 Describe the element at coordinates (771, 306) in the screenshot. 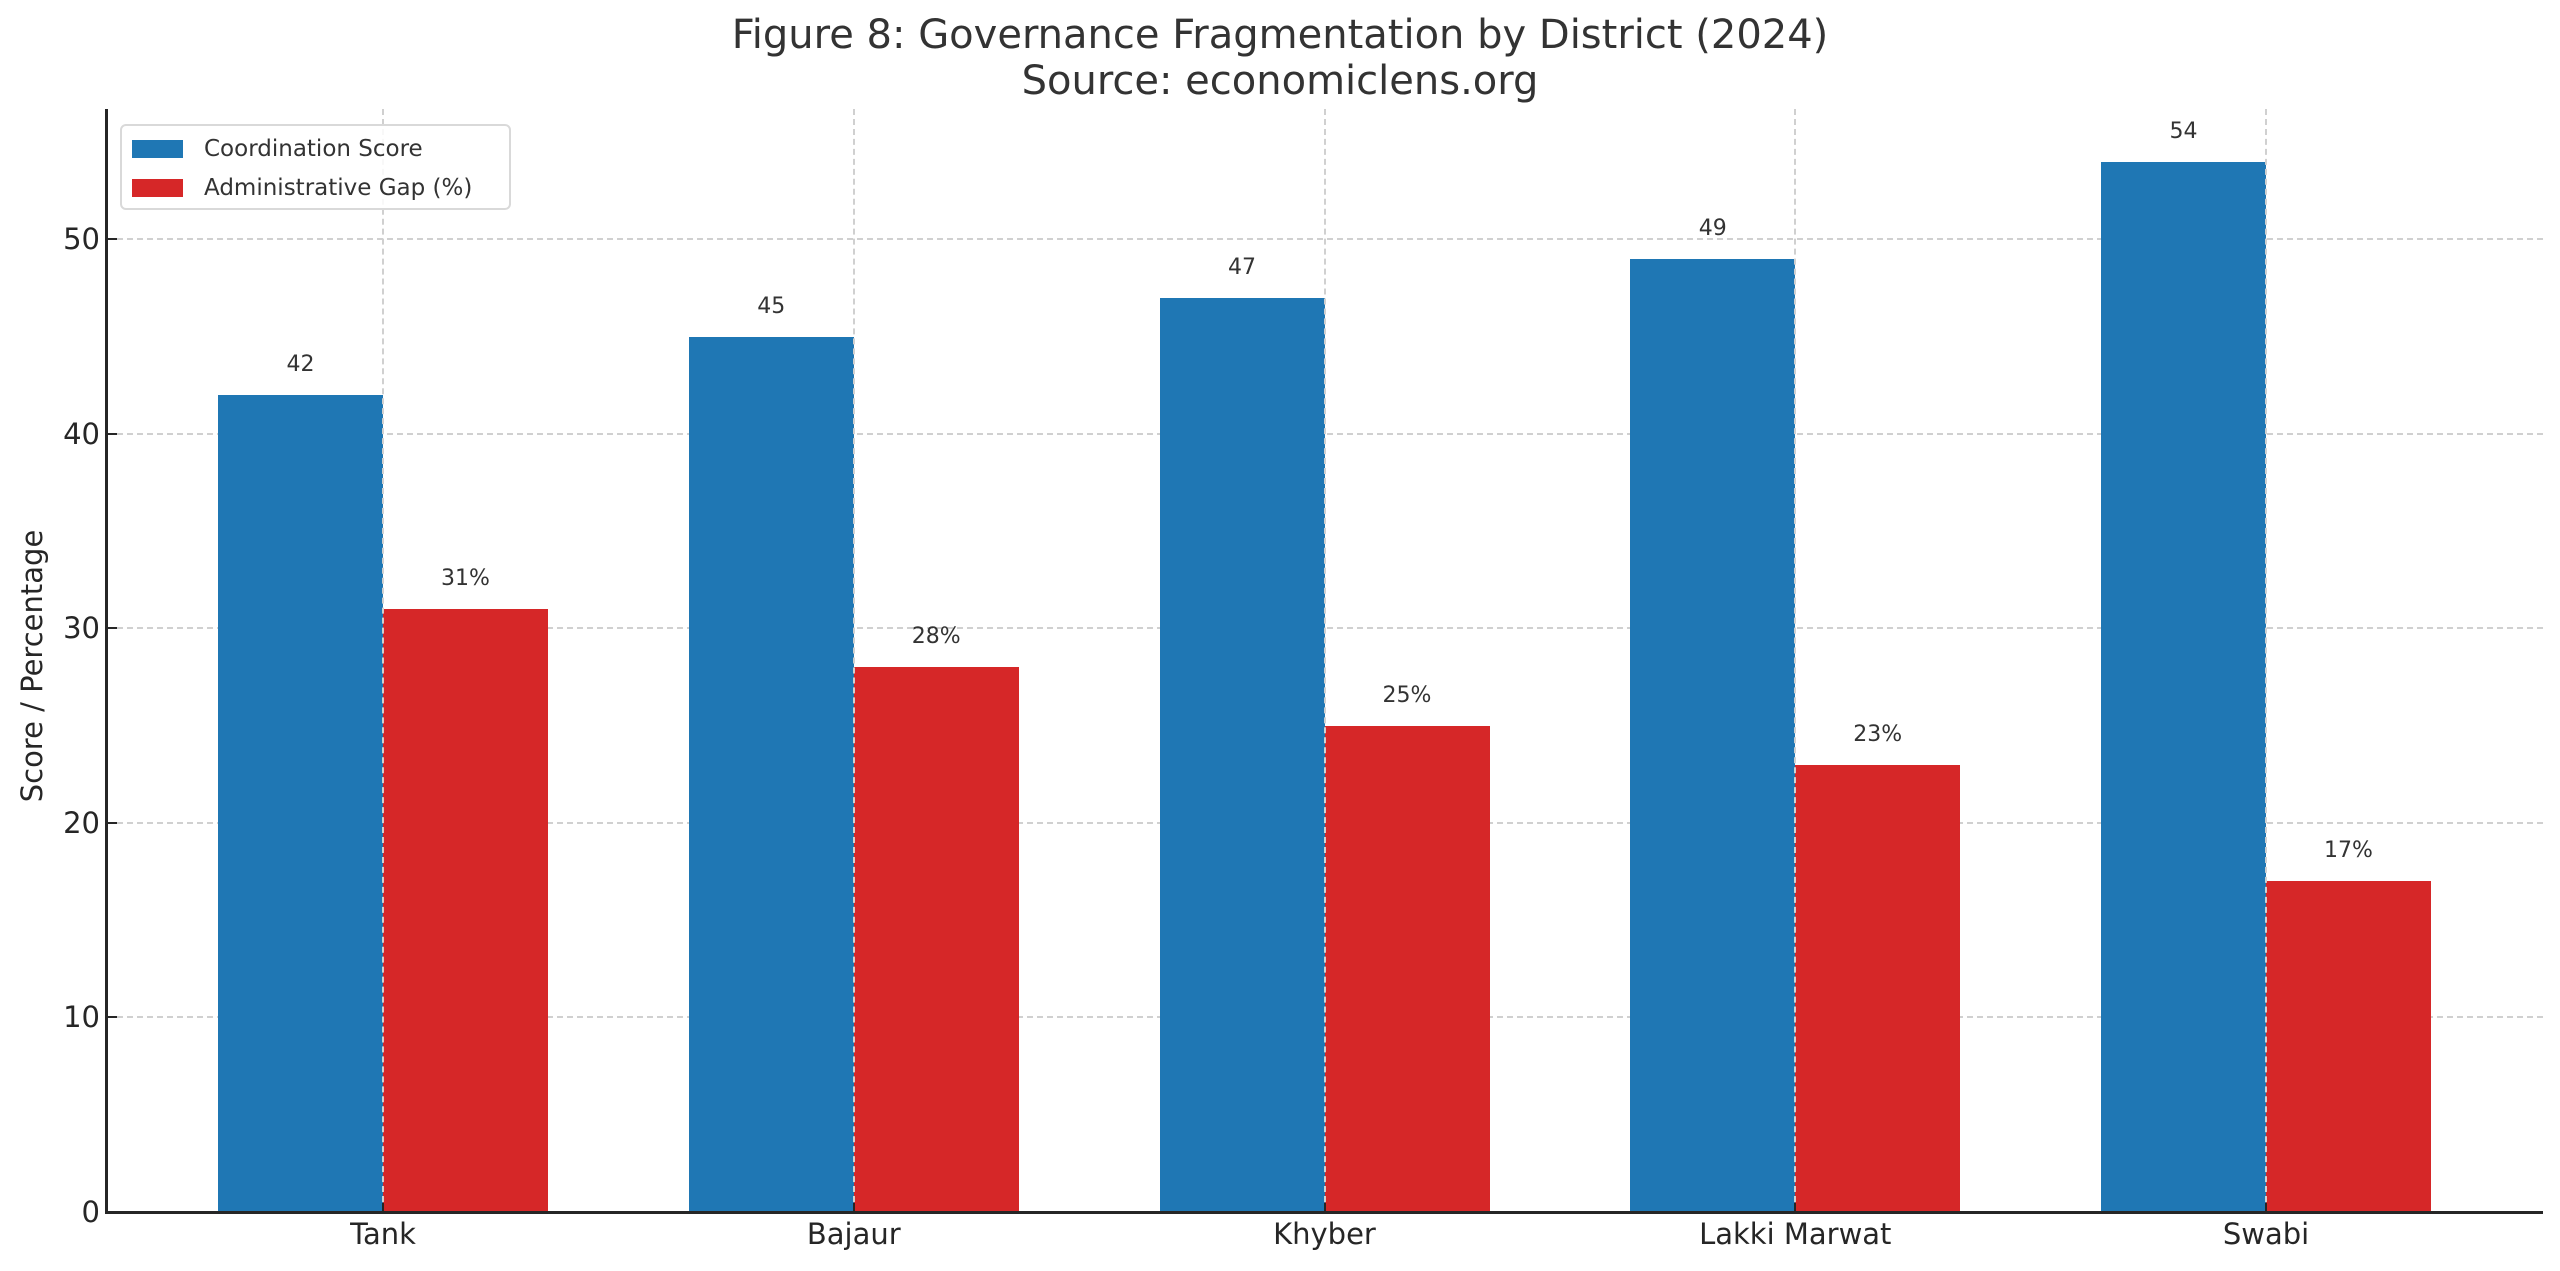

I see `bar-value-label: 45` at that location.